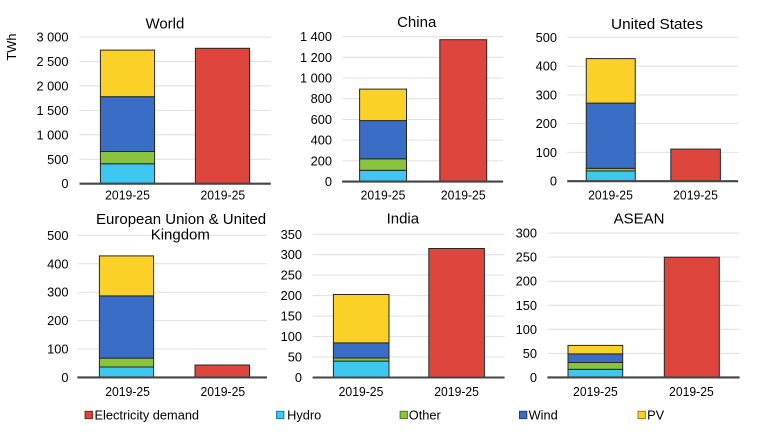 This screenshot has width=768, height=439. I want to click on svg-text: Wind, so click(543, 415).